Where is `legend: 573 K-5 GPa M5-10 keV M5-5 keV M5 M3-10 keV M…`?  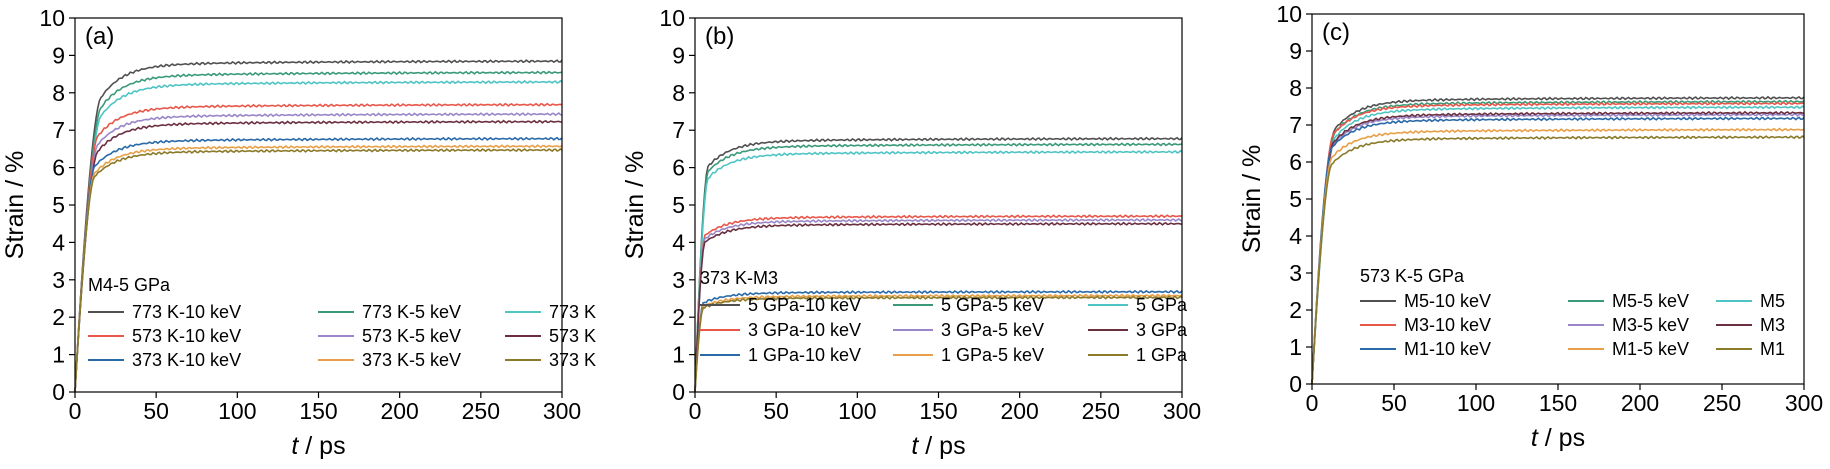
legend: 573 K-5 GPa M5-10 keV M5-5 keV M5 M3-10 keV M… is located at coordinates (1572, 312).